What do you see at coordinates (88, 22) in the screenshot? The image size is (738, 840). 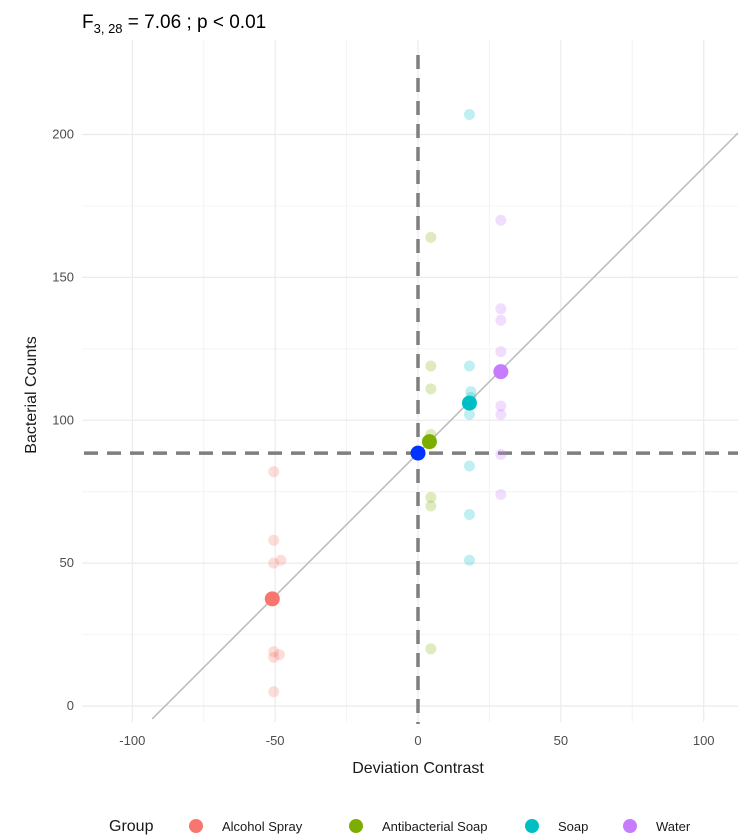 I see `title-main: F` at bounding box center [88, 22].